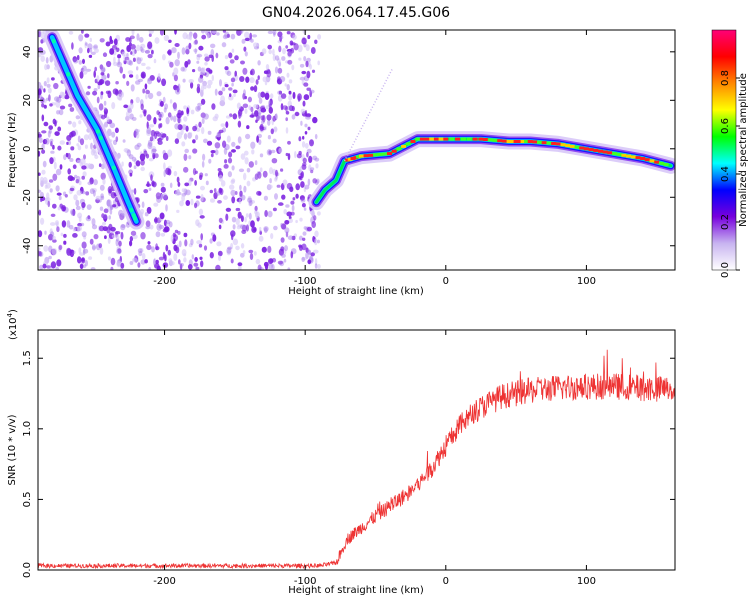 Image resolution: width=750 pixels, height=600 pixels. What do you see at coordinates (12, 449) in the screenshot?
I see `snr-ylabel: SNR (10 * v/v)` at bounding box center [12, 449].